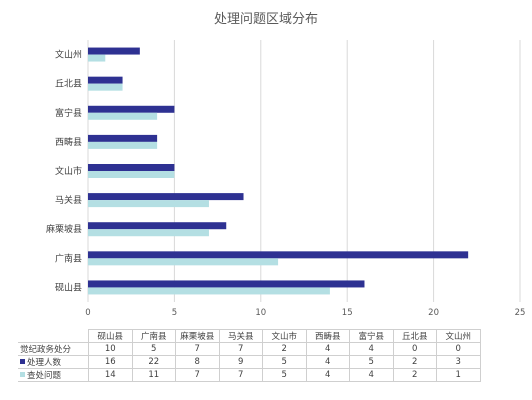  I want to click on table-row: 查处问题 14 11 7 7 5 4 4 2 1, so click(249, 375).